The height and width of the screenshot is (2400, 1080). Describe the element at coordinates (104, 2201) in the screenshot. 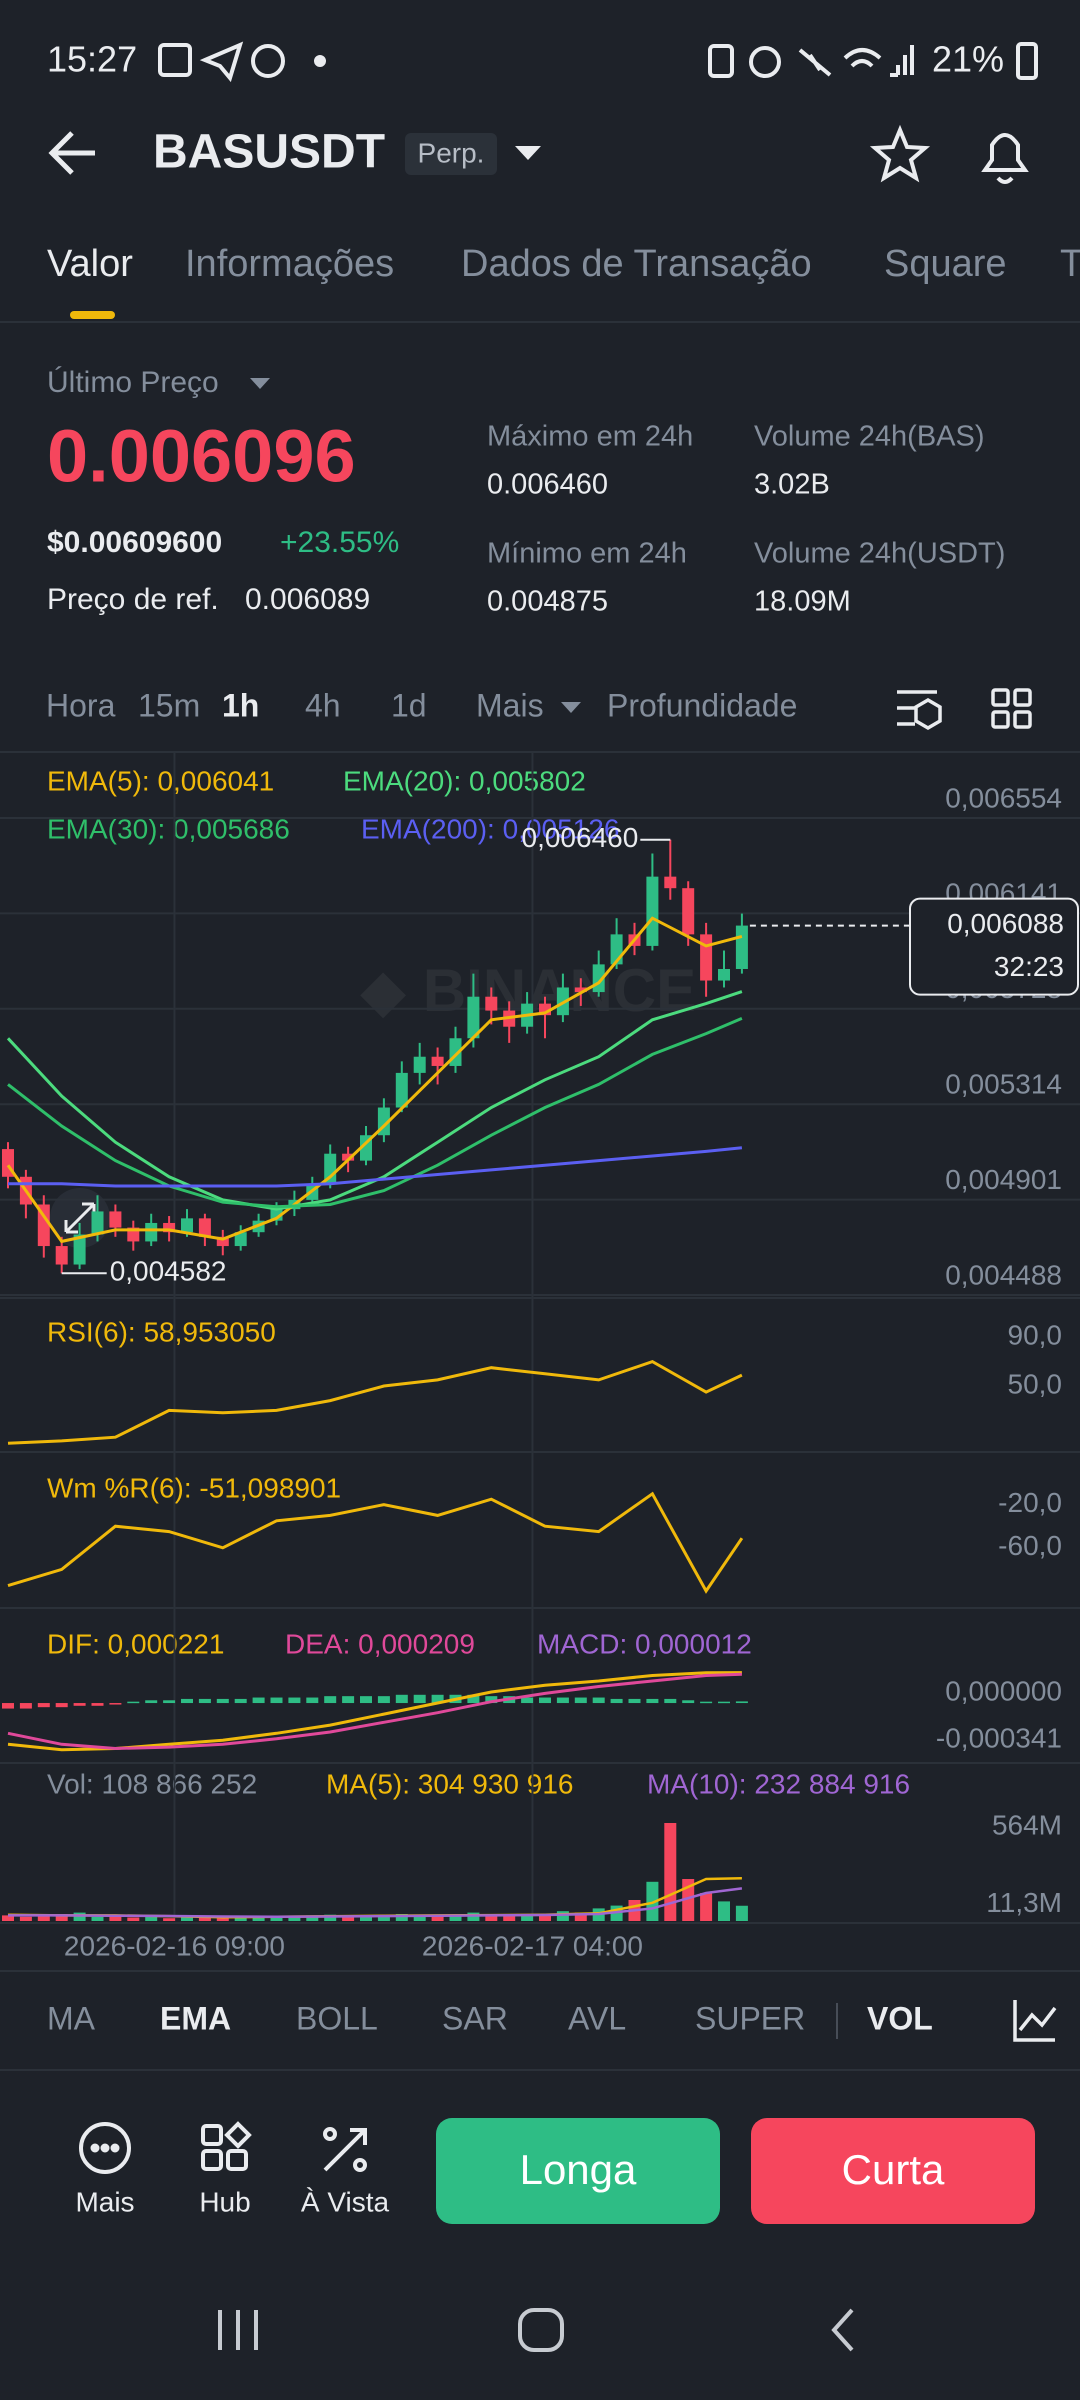

I see `bottom-label: Mais` at that location.